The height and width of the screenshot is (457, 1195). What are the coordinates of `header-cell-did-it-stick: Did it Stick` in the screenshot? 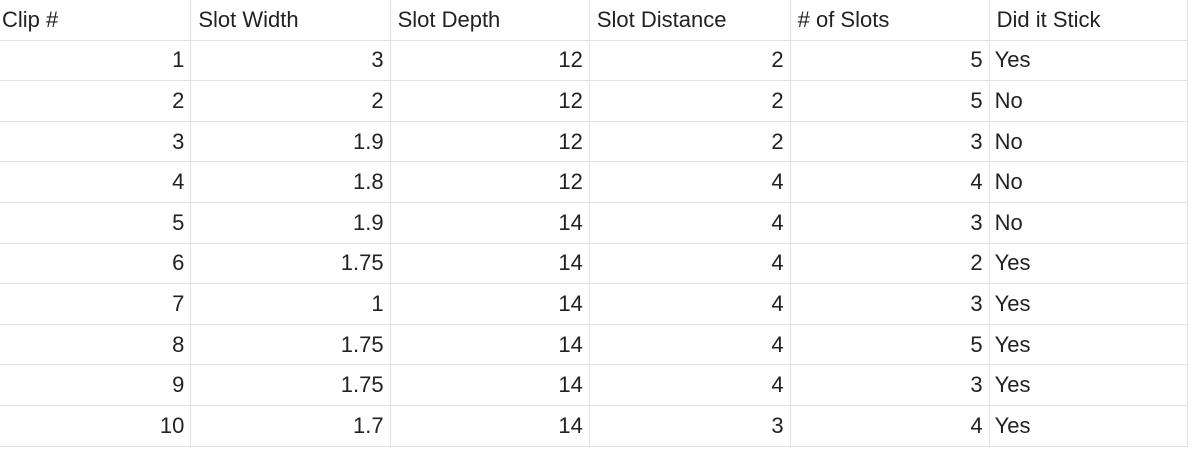 It's located at (1088, 20).